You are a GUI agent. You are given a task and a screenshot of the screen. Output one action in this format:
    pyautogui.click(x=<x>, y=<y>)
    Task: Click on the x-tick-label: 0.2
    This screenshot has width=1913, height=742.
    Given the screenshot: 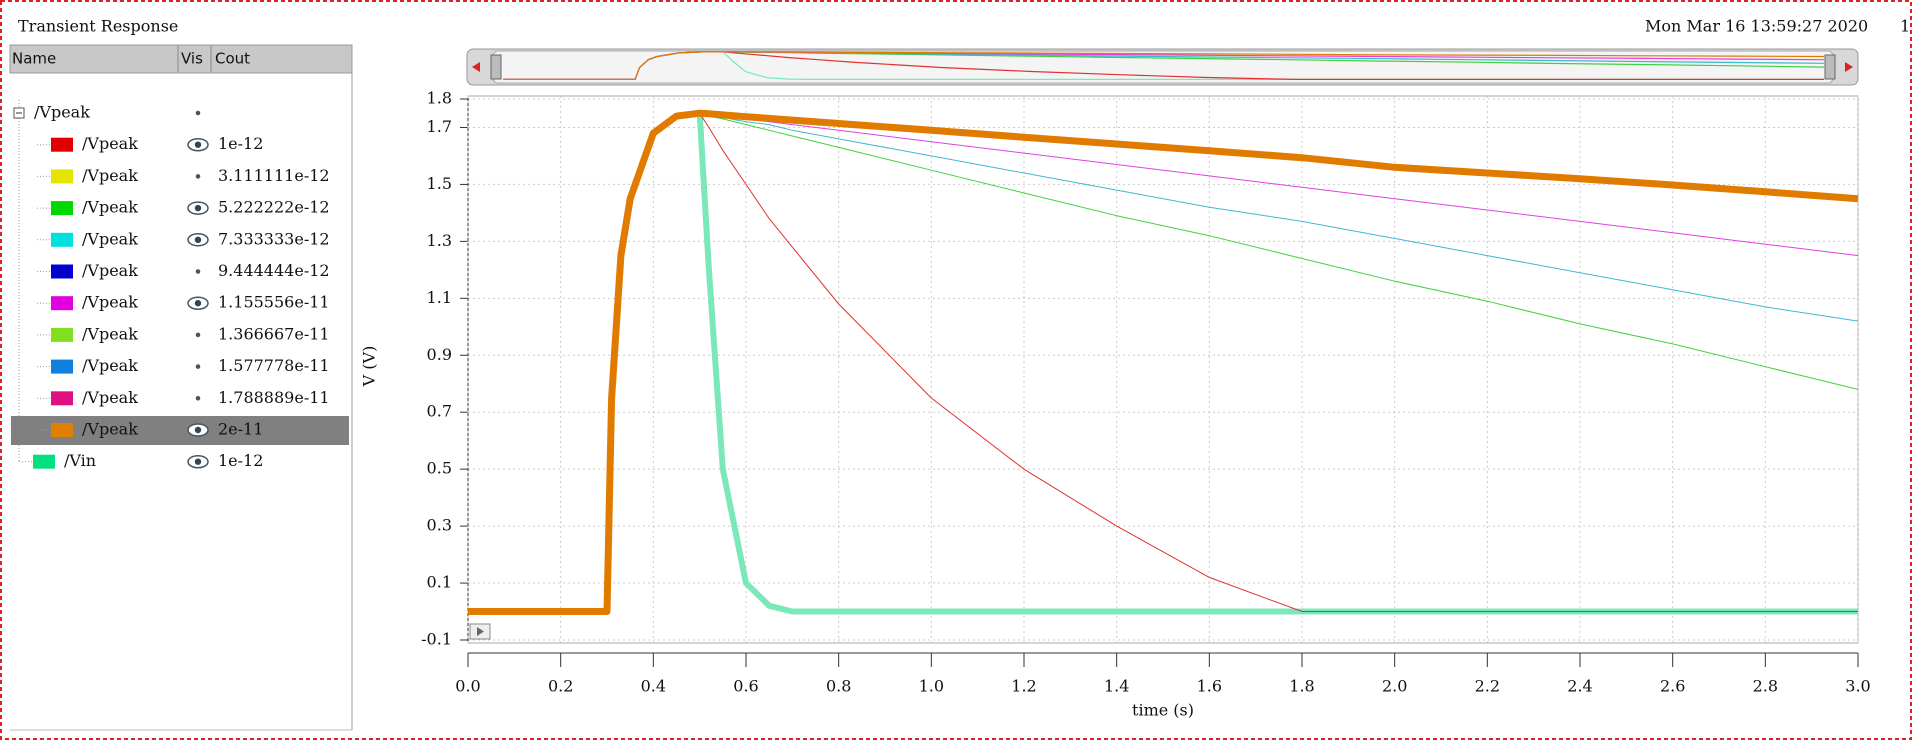 What is the action you would take?
    pyautogui.click(x=560, y=686)
    